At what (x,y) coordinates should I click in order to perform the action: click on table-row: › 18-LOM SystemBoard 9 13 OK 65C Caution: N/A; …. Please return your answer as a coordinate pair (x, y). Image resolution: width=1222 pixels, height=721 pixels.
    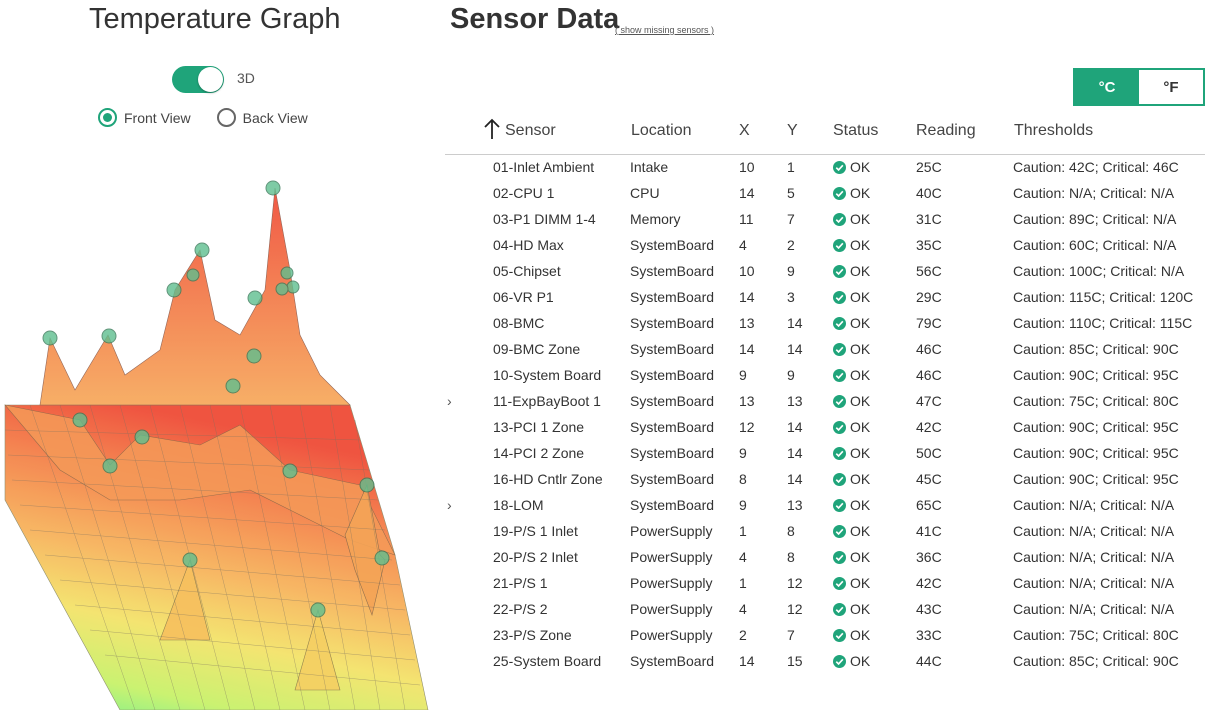
    Looking at the image, I should click on (825, 505).